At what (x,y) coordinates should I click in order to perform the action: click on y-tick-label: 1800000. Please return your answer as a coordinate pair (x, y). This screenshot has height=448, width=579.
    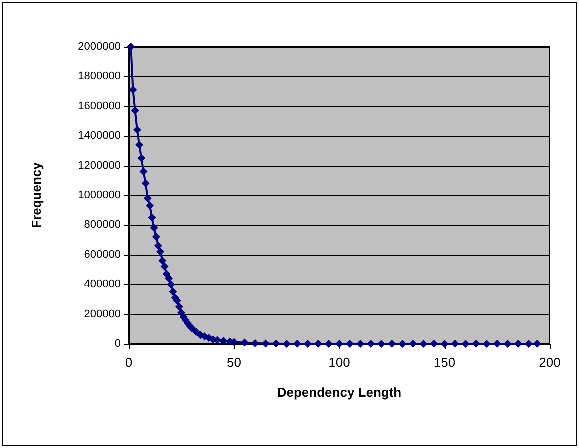
    Looking at the image, I should click on (99, 76).